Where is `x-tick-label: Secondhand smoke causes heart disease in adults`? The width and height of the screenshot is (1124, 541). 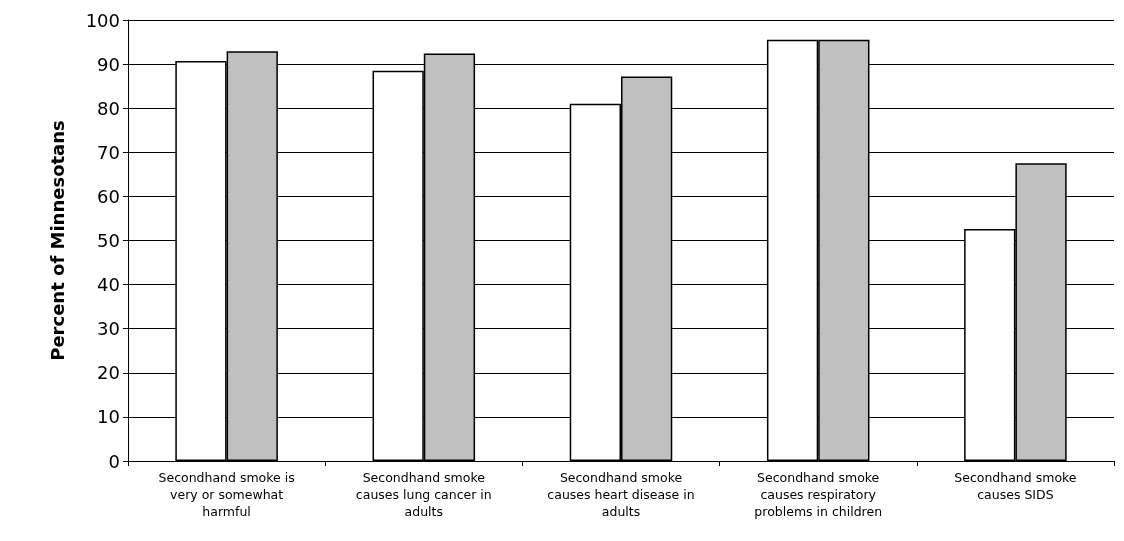
x-tick-label: Secondhand smoke causes heart disease in adults is located at coordinates (621, 494).